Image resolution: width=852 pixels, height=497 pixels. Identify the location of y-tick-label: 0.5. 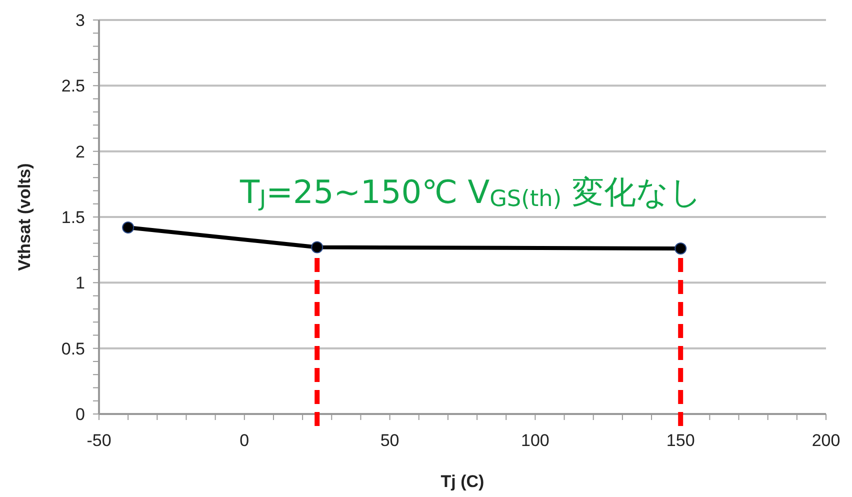
(73, 348).